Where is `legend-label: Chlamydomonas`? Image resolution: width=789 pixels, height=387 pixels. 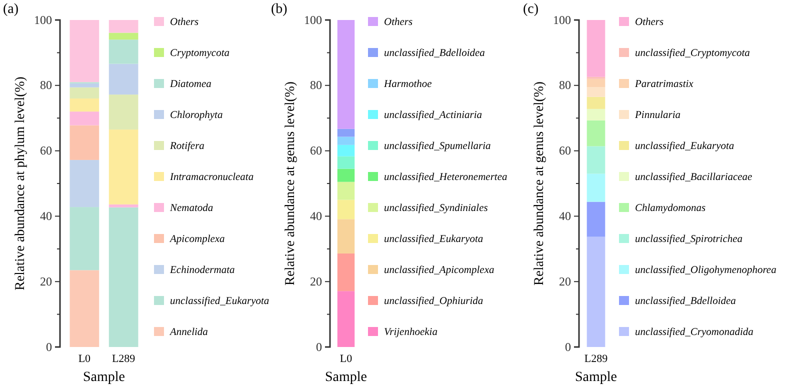 legend-label: Chlamydomonas is located at coordinates (670, 208).